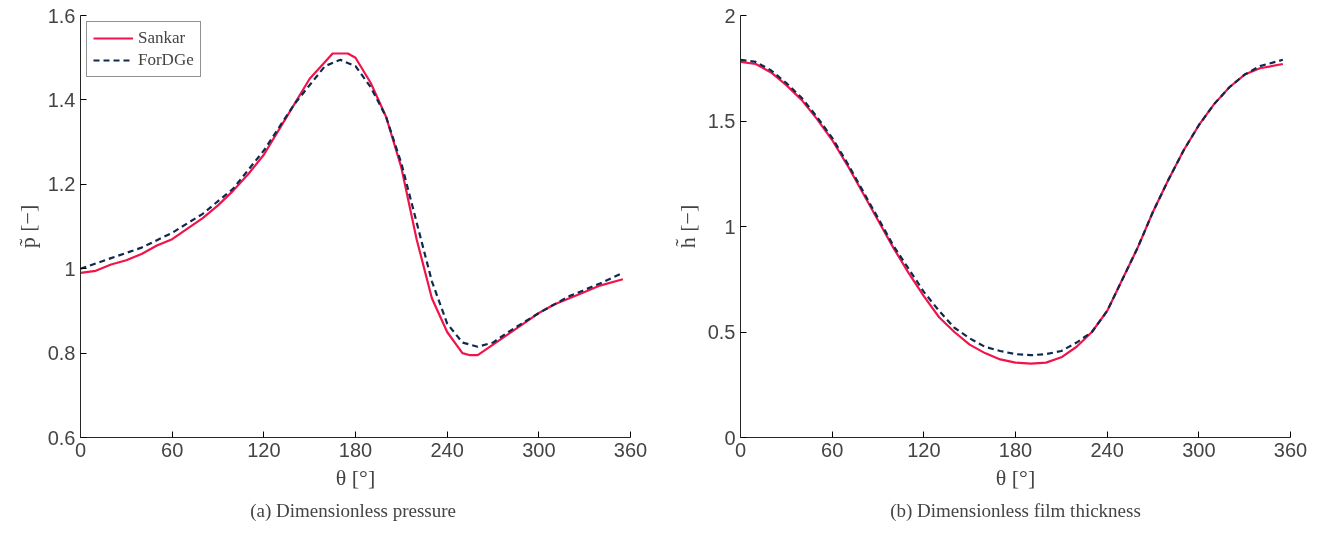 This screenshot has height=534, width=1338. What do you see at coordinates (730, 15) in the screenshot?
I see `y-tick-label: 2` at bounding box center [730, 15].